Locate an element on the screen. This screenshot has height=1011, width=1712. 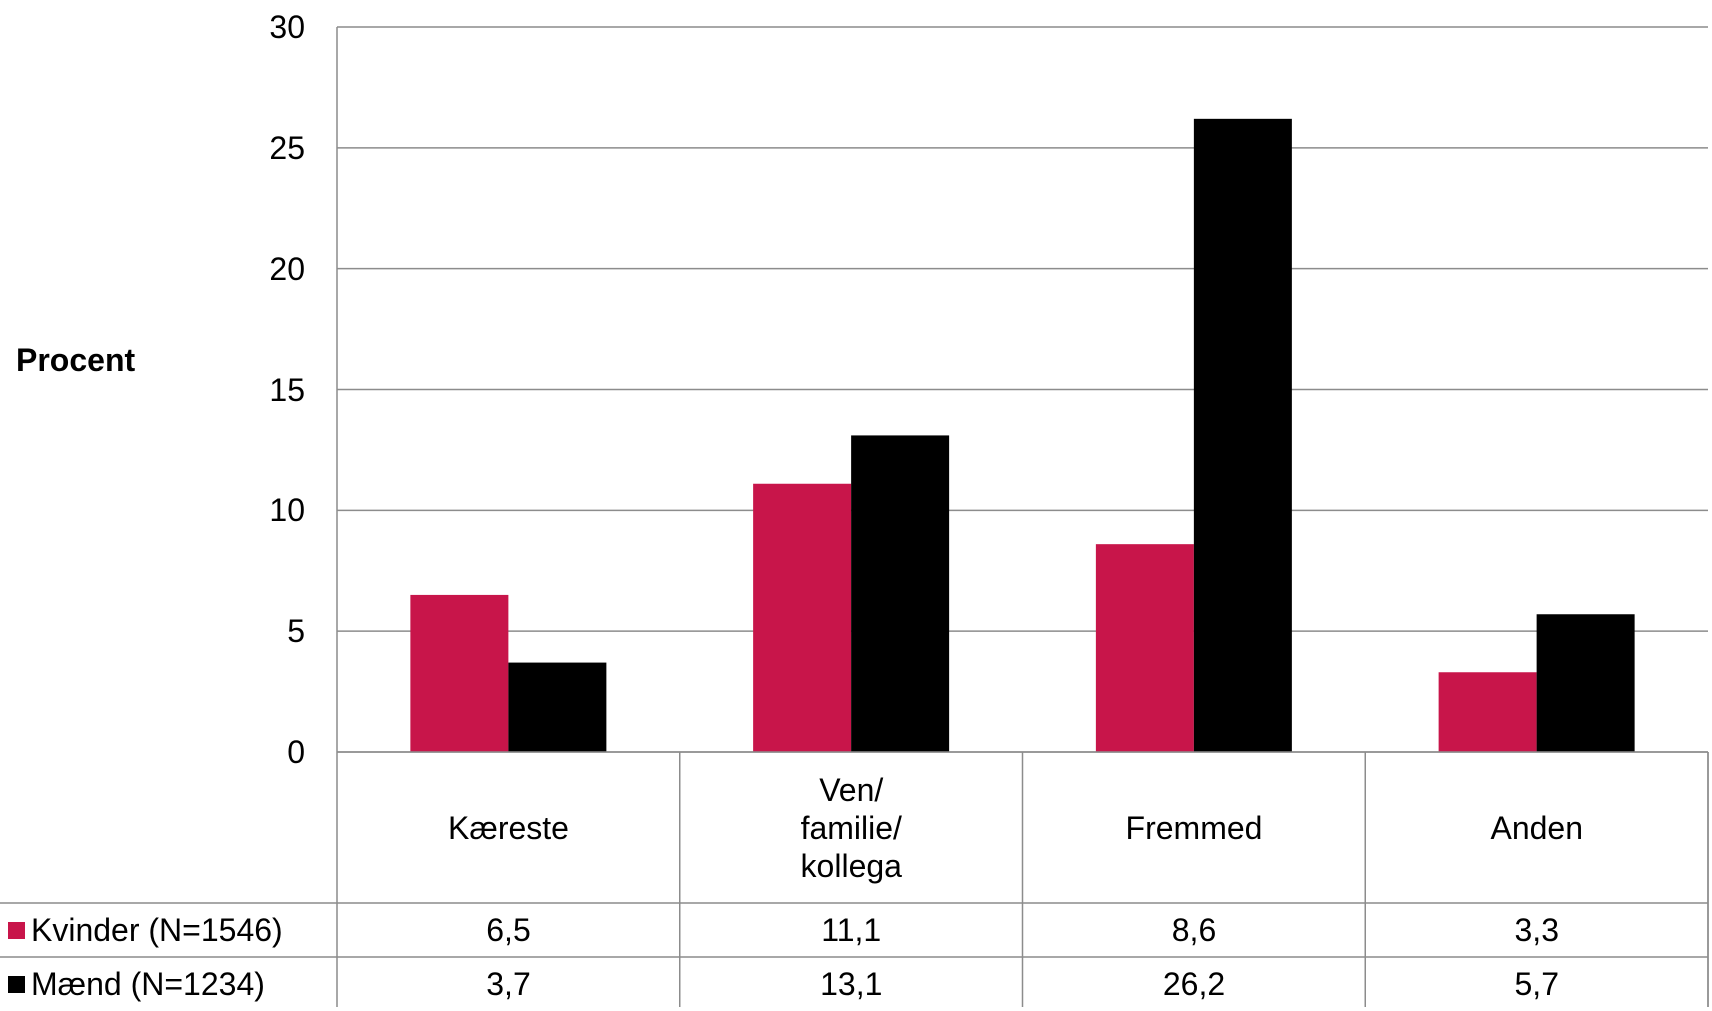
data-table-value: 11,1 is located at coordinates (851, 929).